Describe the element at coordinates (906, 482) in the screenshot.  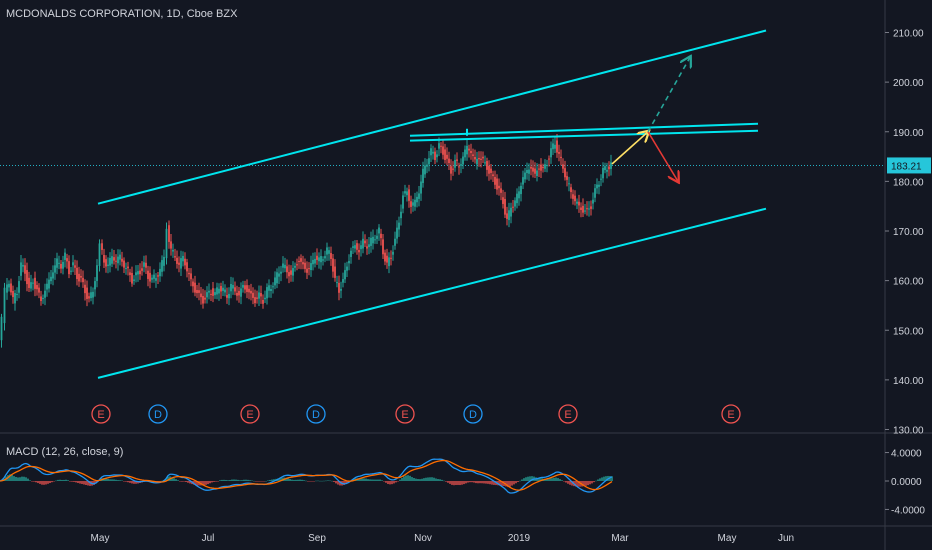
I see `macd-y-tick-label: 0.0000` at that location.